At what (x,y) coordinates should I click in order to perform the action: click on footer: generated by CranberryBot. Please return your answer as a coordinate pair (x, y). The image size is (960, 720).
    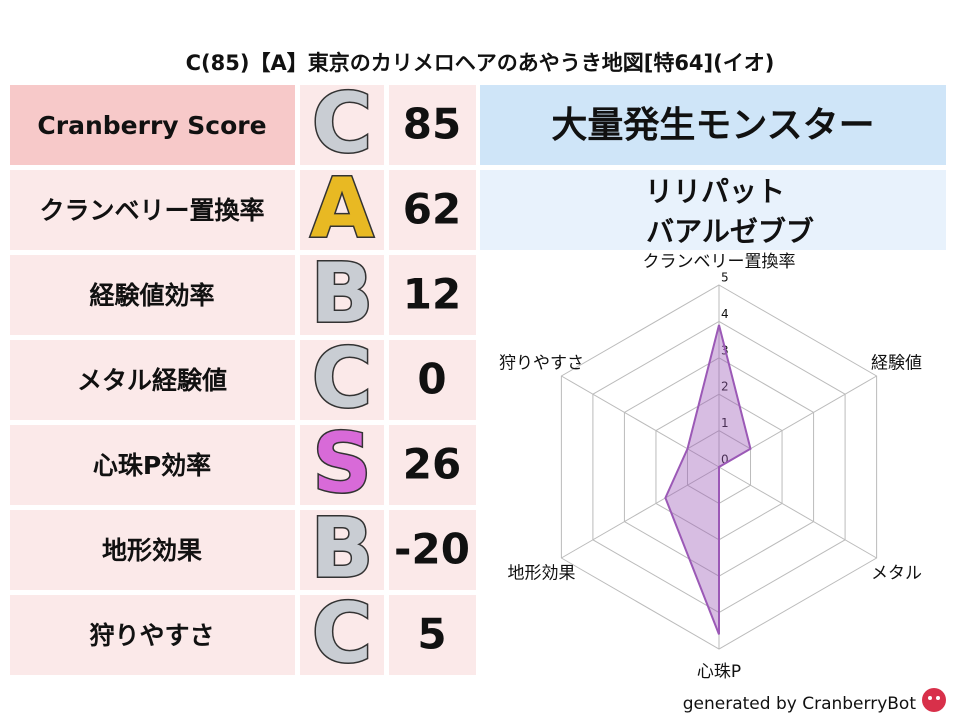
    Looking at the image, I should click on (800, 704).